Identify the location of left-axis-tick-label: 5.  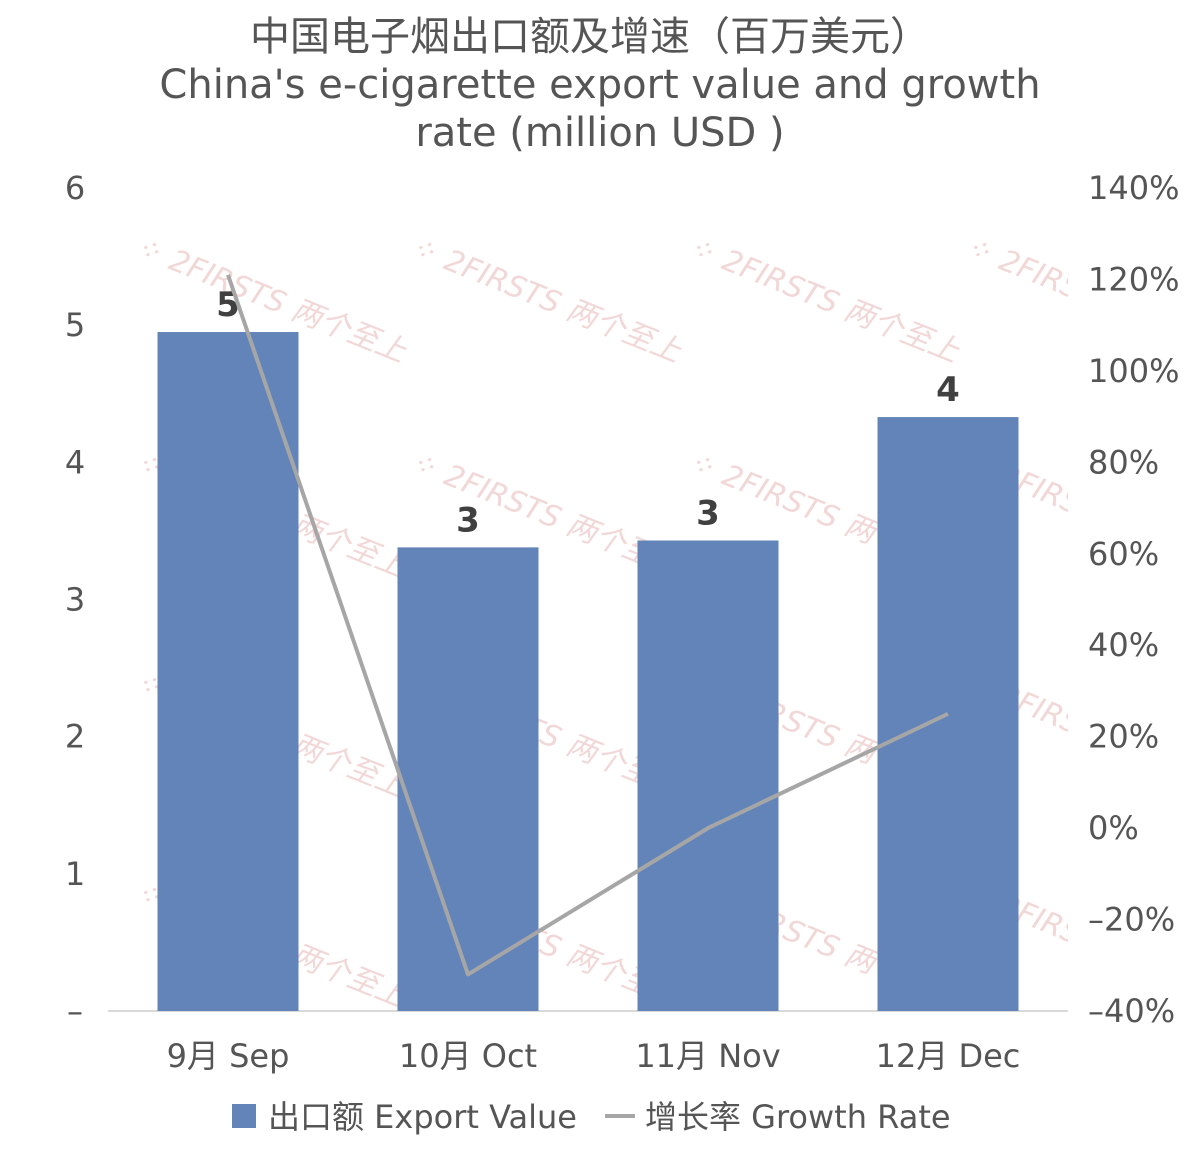
(75, 325).